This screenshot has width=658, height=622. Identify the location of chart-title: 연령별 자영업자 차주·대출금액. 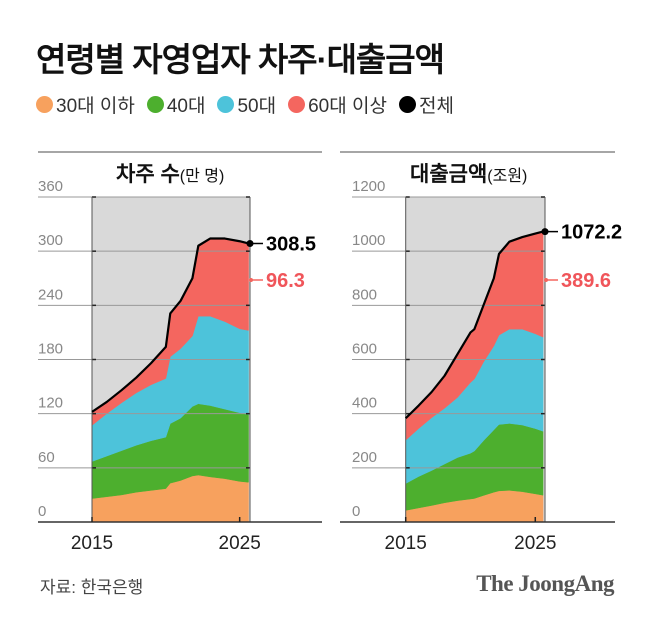
(240, 59).